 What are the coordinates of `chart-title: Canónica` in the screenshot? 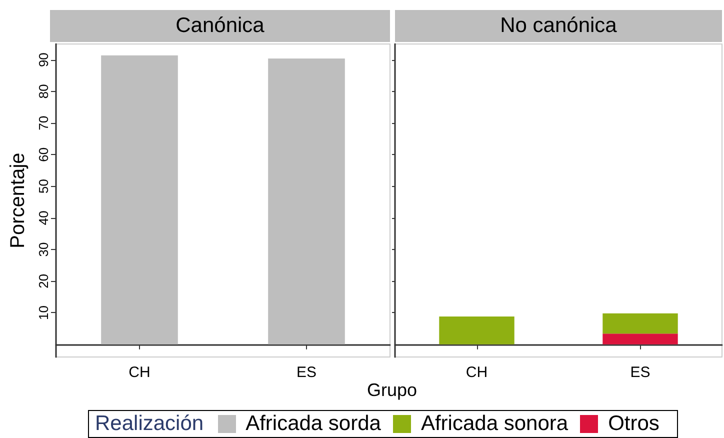 It's located at (220, 26).